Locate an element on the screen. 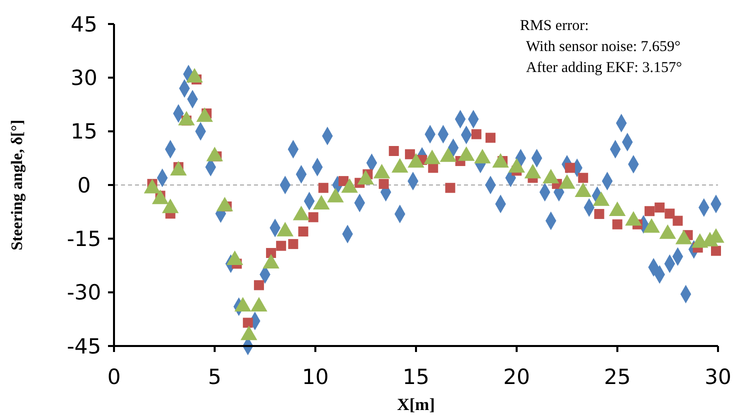 The height and width of the screenshot is (416, 742). y-axis-title: Steering angle, δ[°] is located at coordinates (17, 185).